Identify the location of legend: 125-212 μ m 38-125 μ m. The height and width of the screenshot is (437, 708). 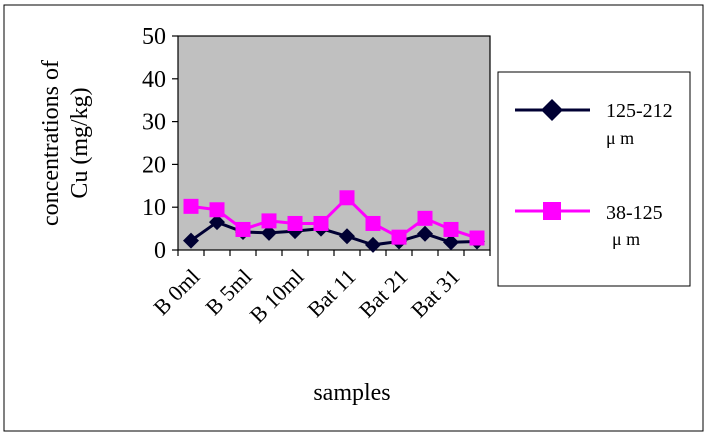
(594, 179).